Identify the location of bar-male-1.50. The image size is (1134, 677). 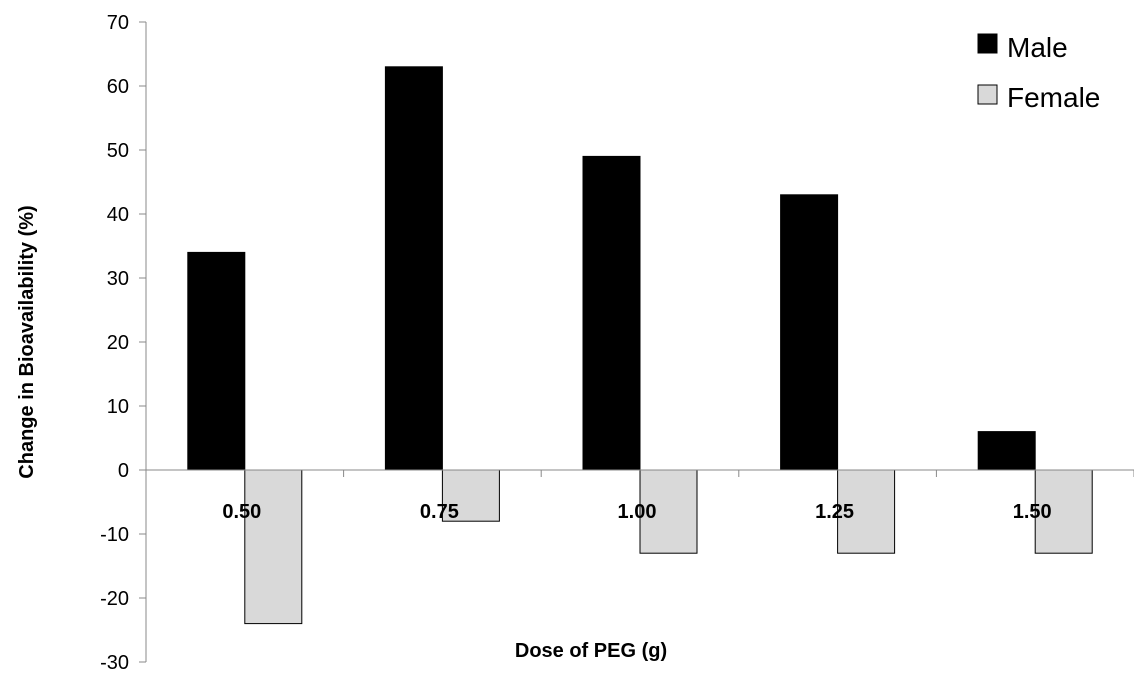
(1006, 451).